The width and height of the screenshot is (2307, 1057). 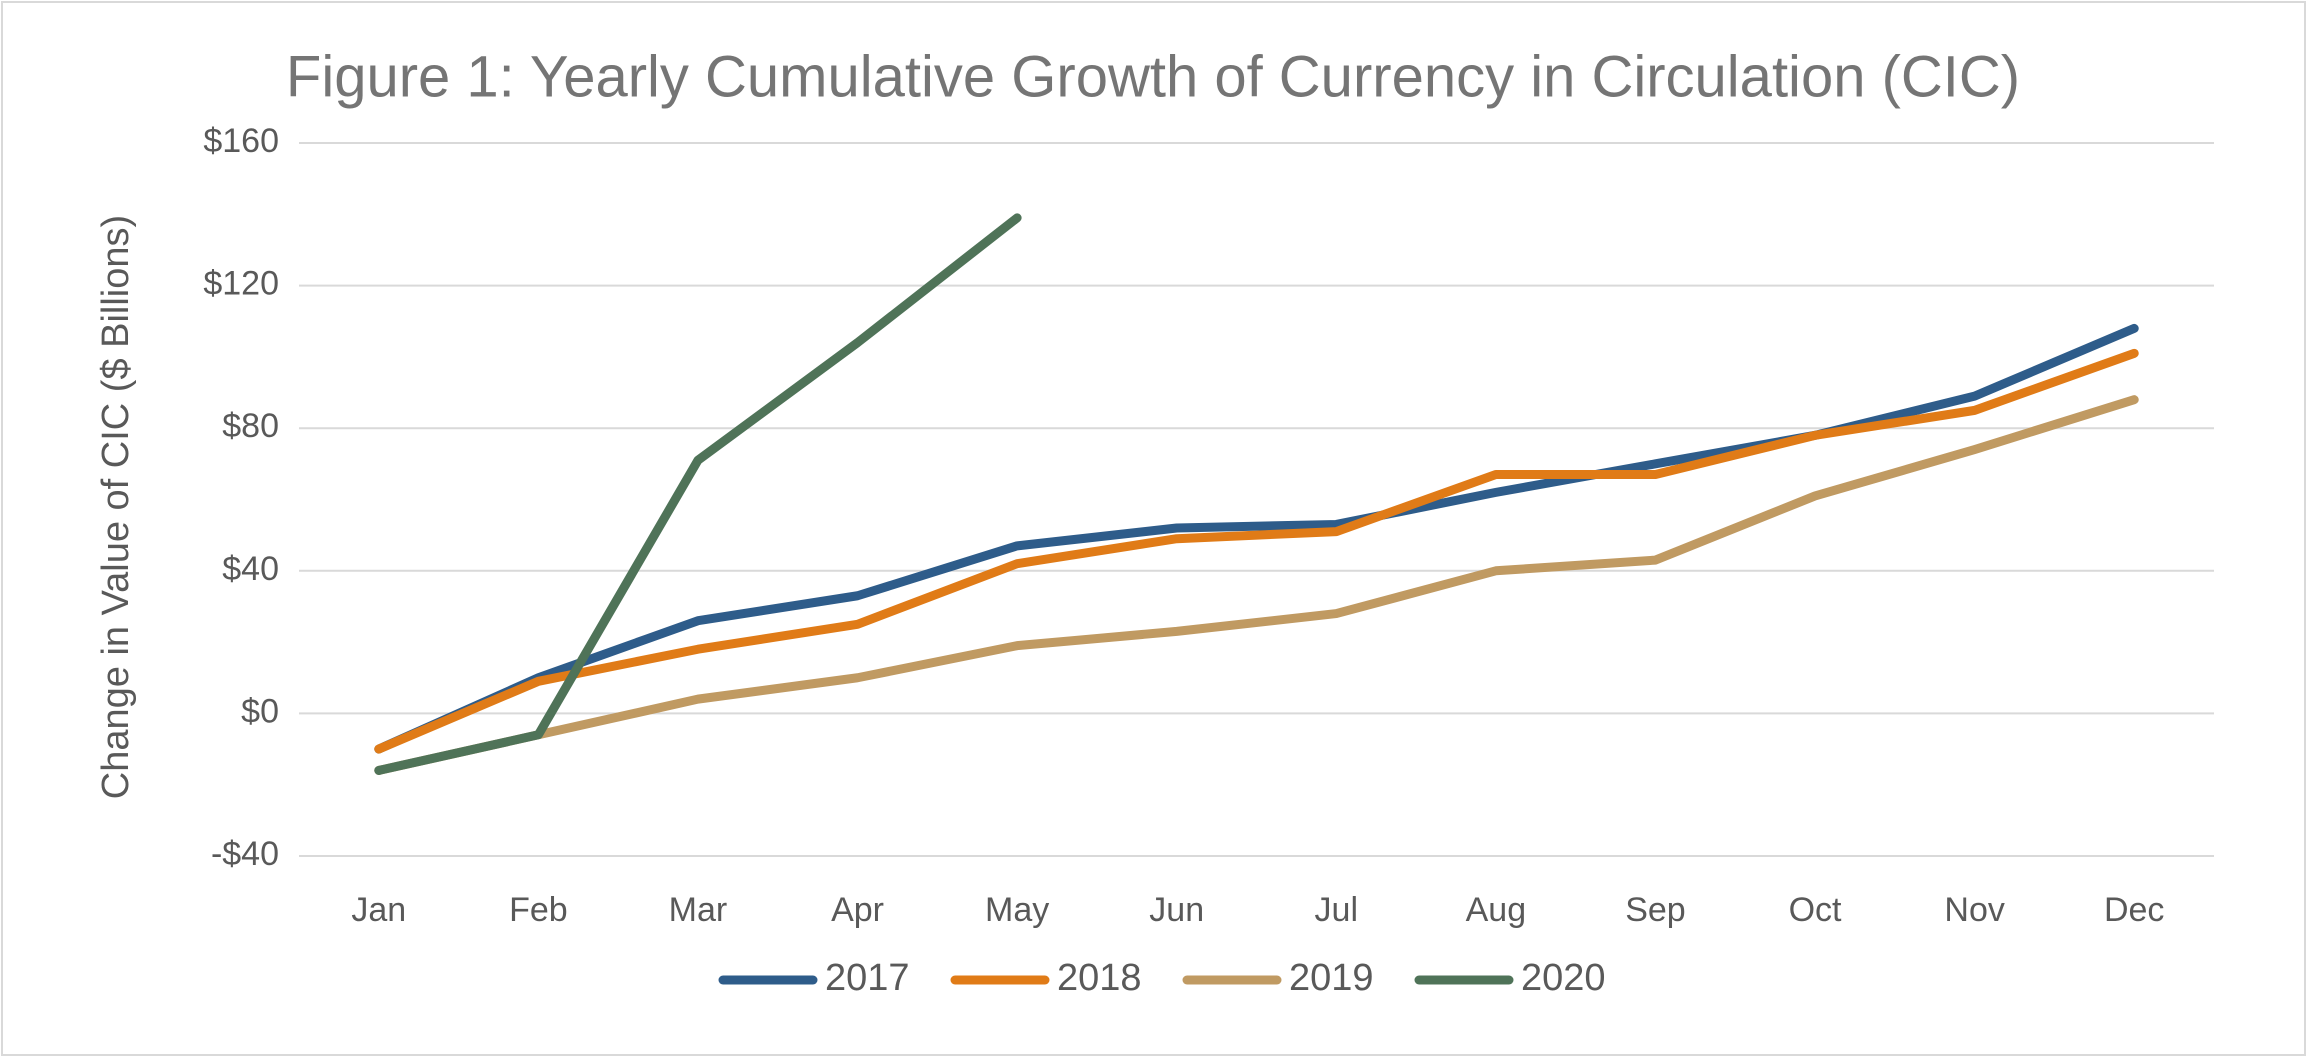 I want to click on legend-label: 2018, so click(x=1099, y=978).